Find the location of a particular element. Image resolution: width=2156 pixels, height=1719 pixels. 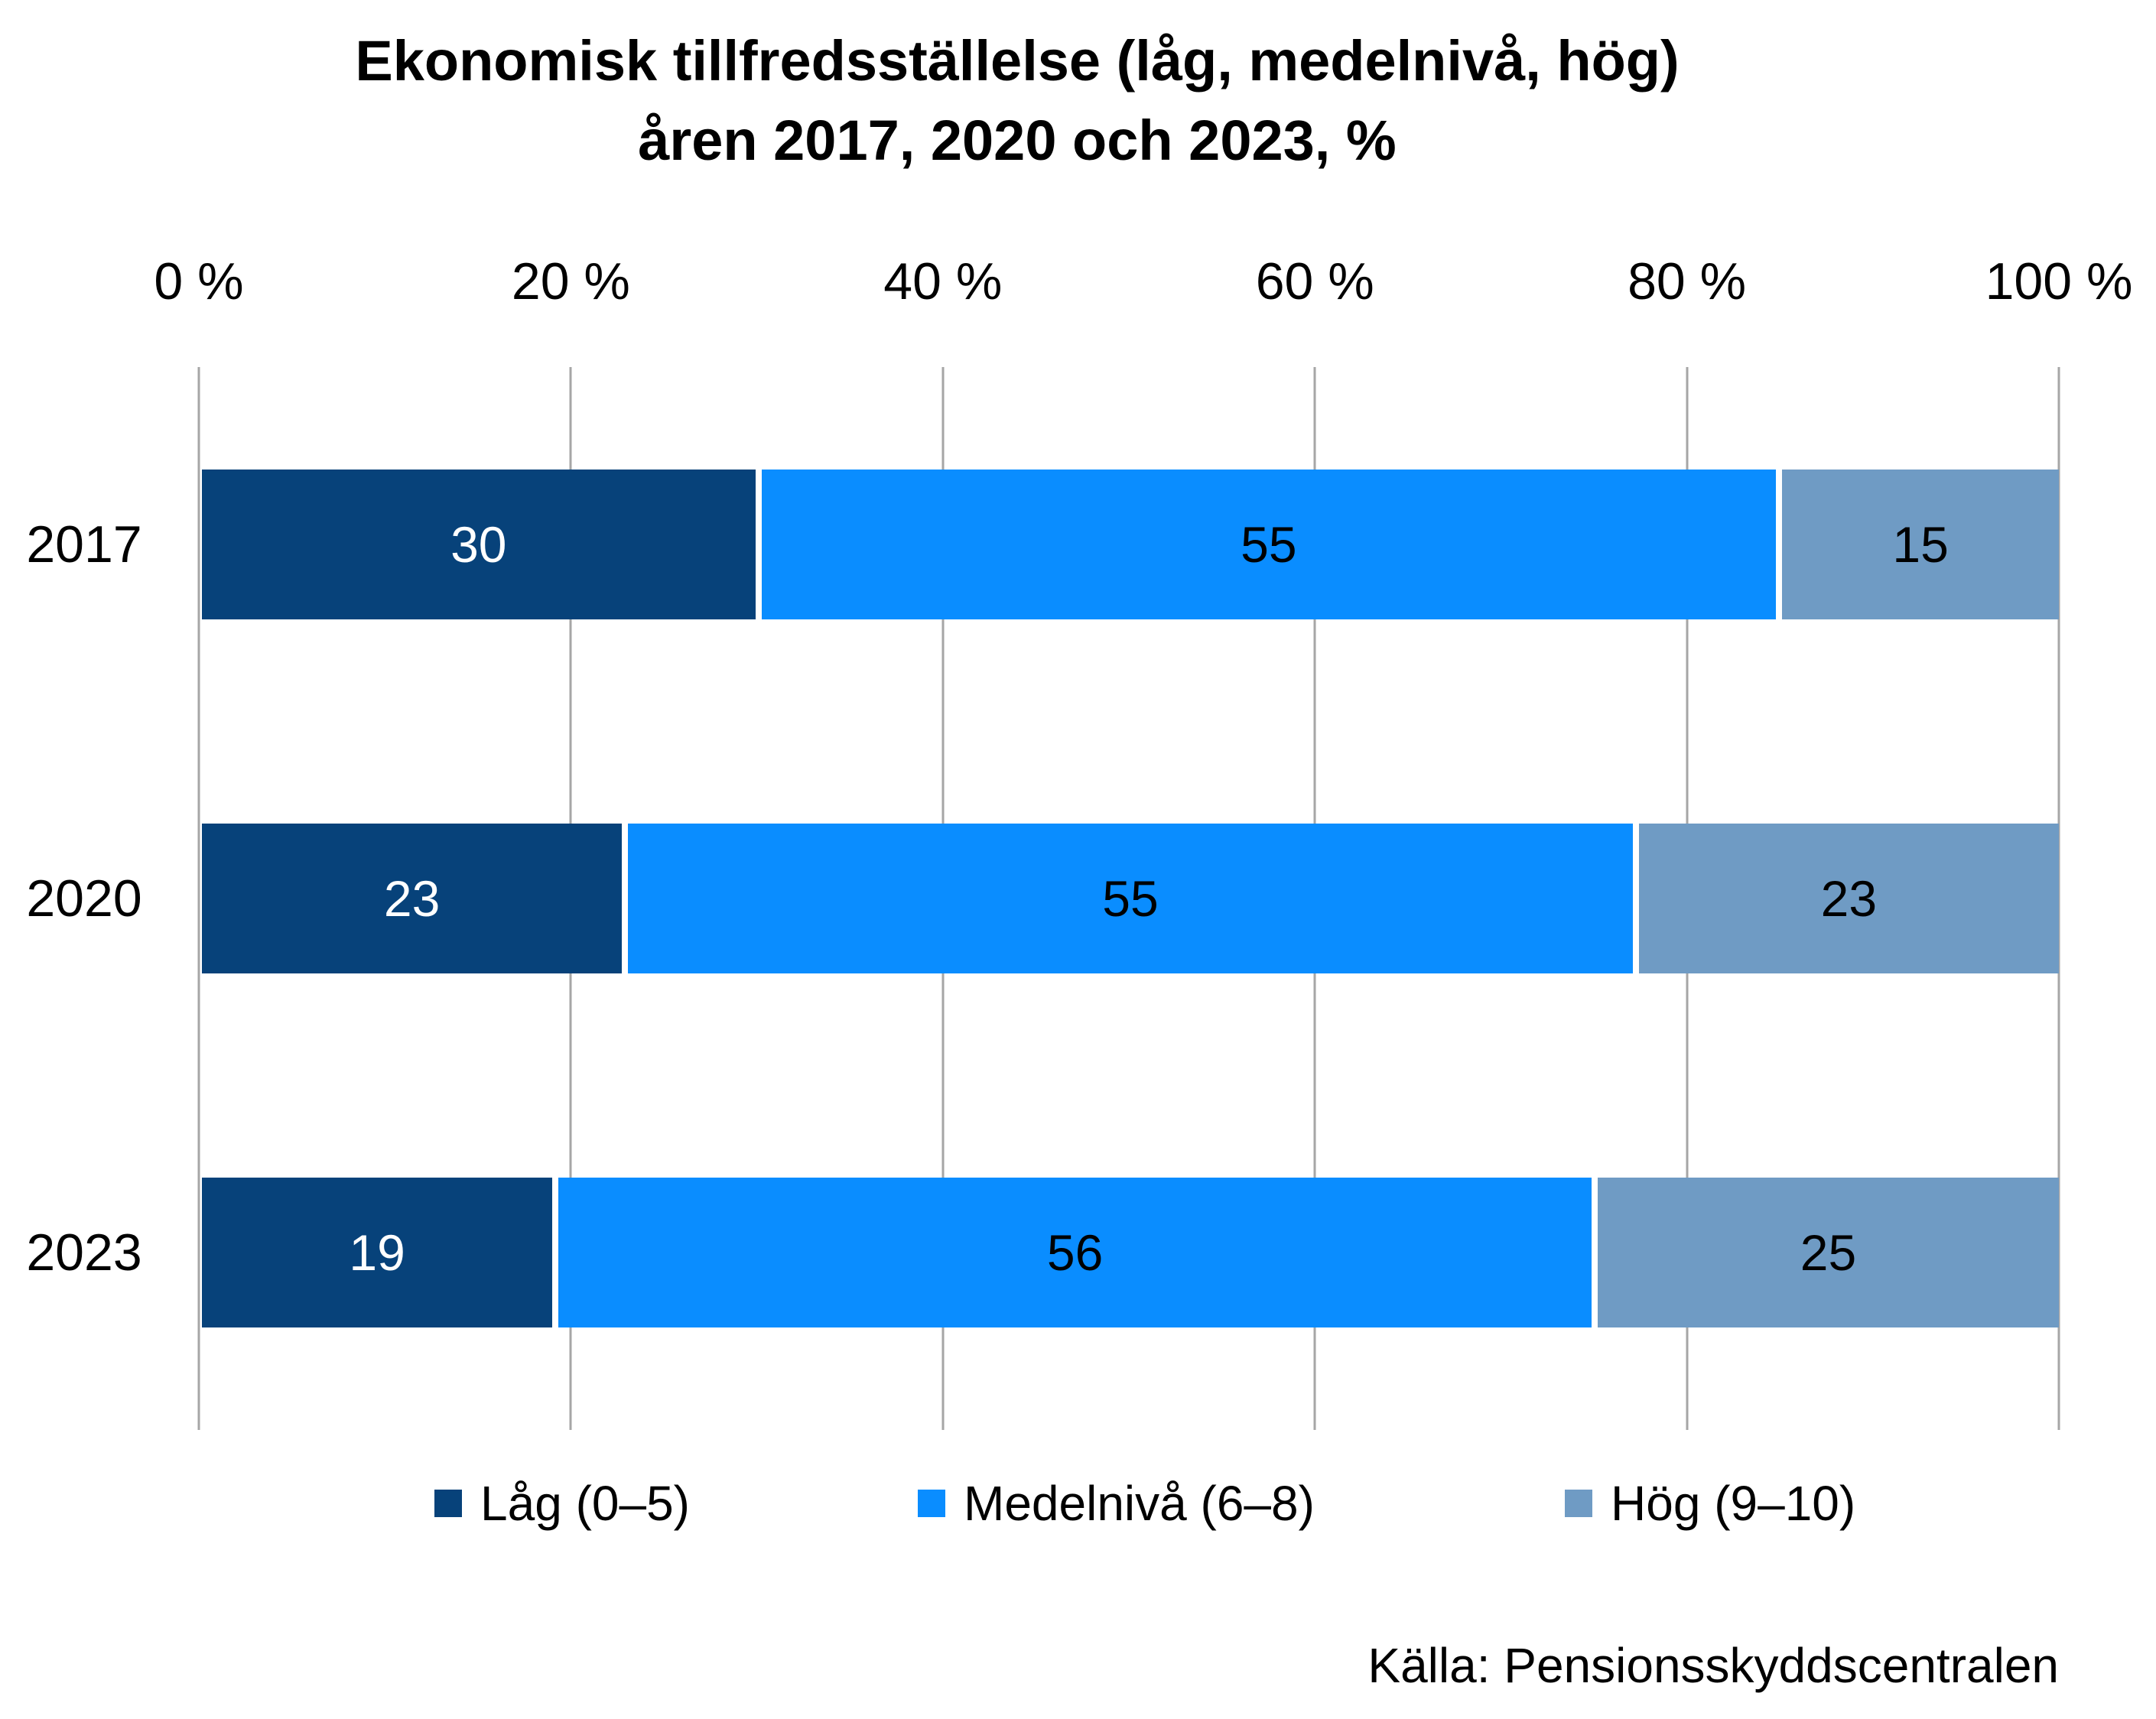

bar-row-2023: 19 56 25 is located at coordinates (1130, 1252).